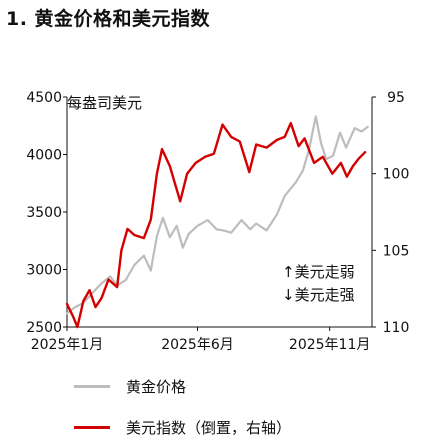 This screenshot has width=427, height=442. Describe the element at coordinates (156, 387) in the screenshot. I see `legend-gold-label: 黄金价格` at that location.